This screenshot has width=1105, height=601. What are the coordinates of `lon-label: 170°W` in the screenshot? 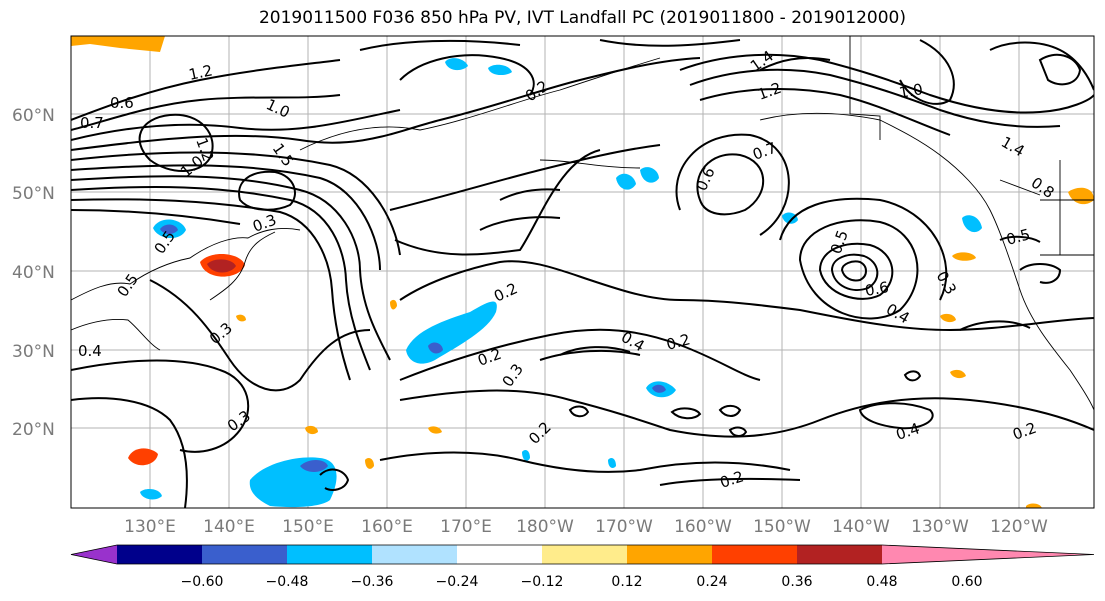 It's located at (624, 527).